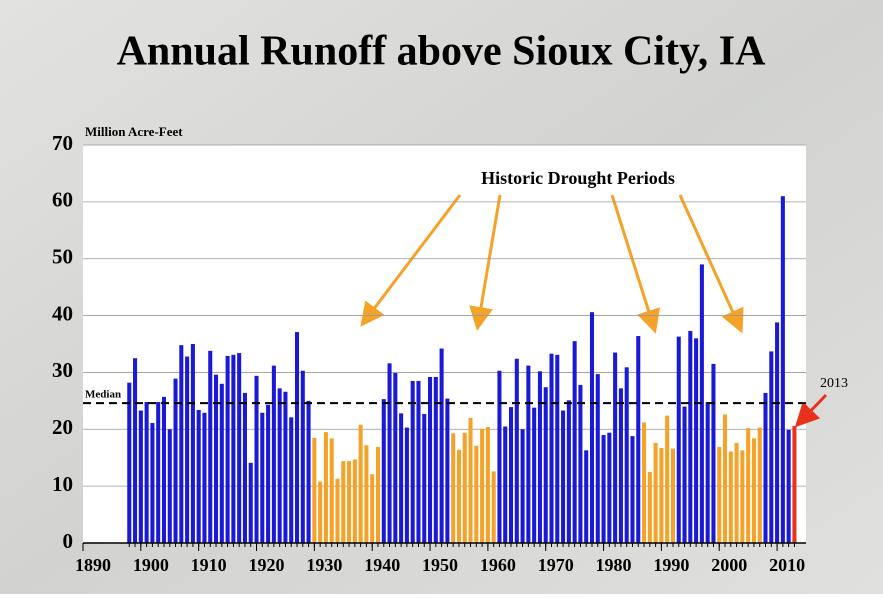 The image size is (883, 599). I want to click on x-tick-label: 1960, so click(498, 565).